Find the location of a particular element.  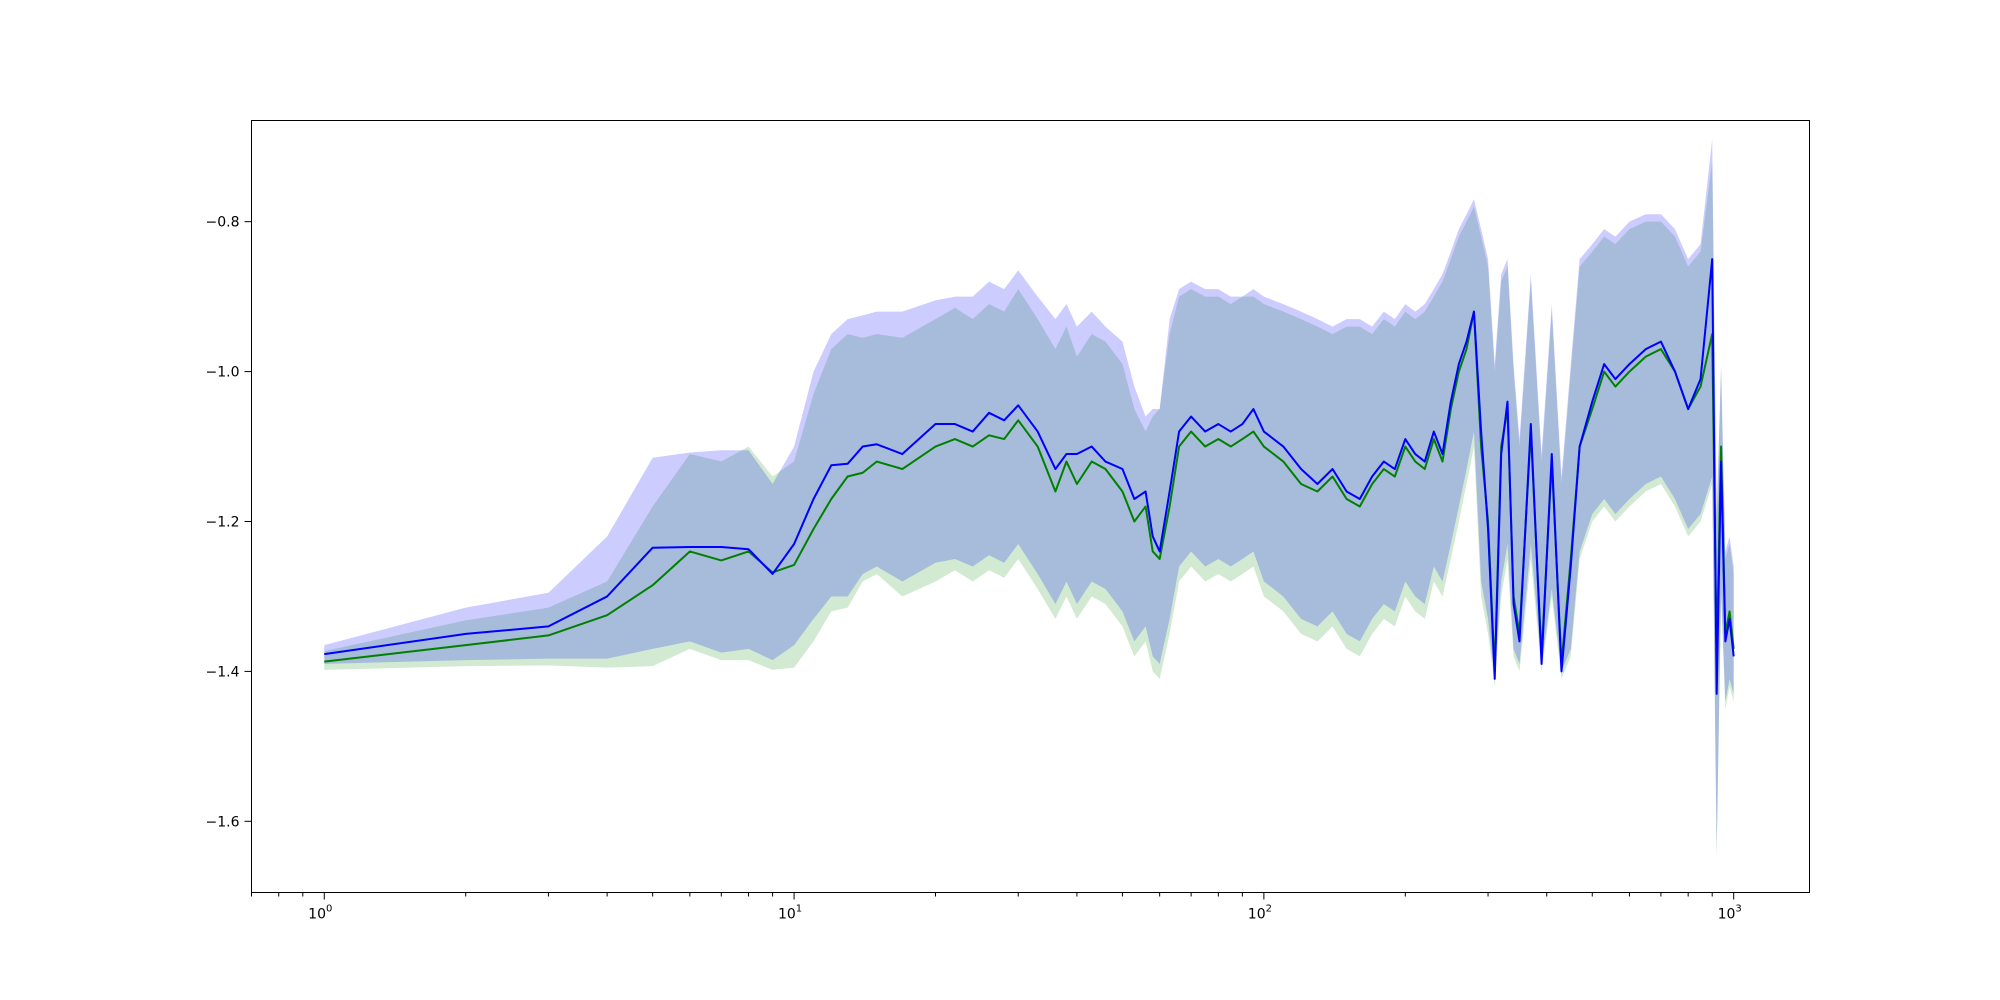

x-tick-label-3: 10³ is located at coordinates (1730, 913).